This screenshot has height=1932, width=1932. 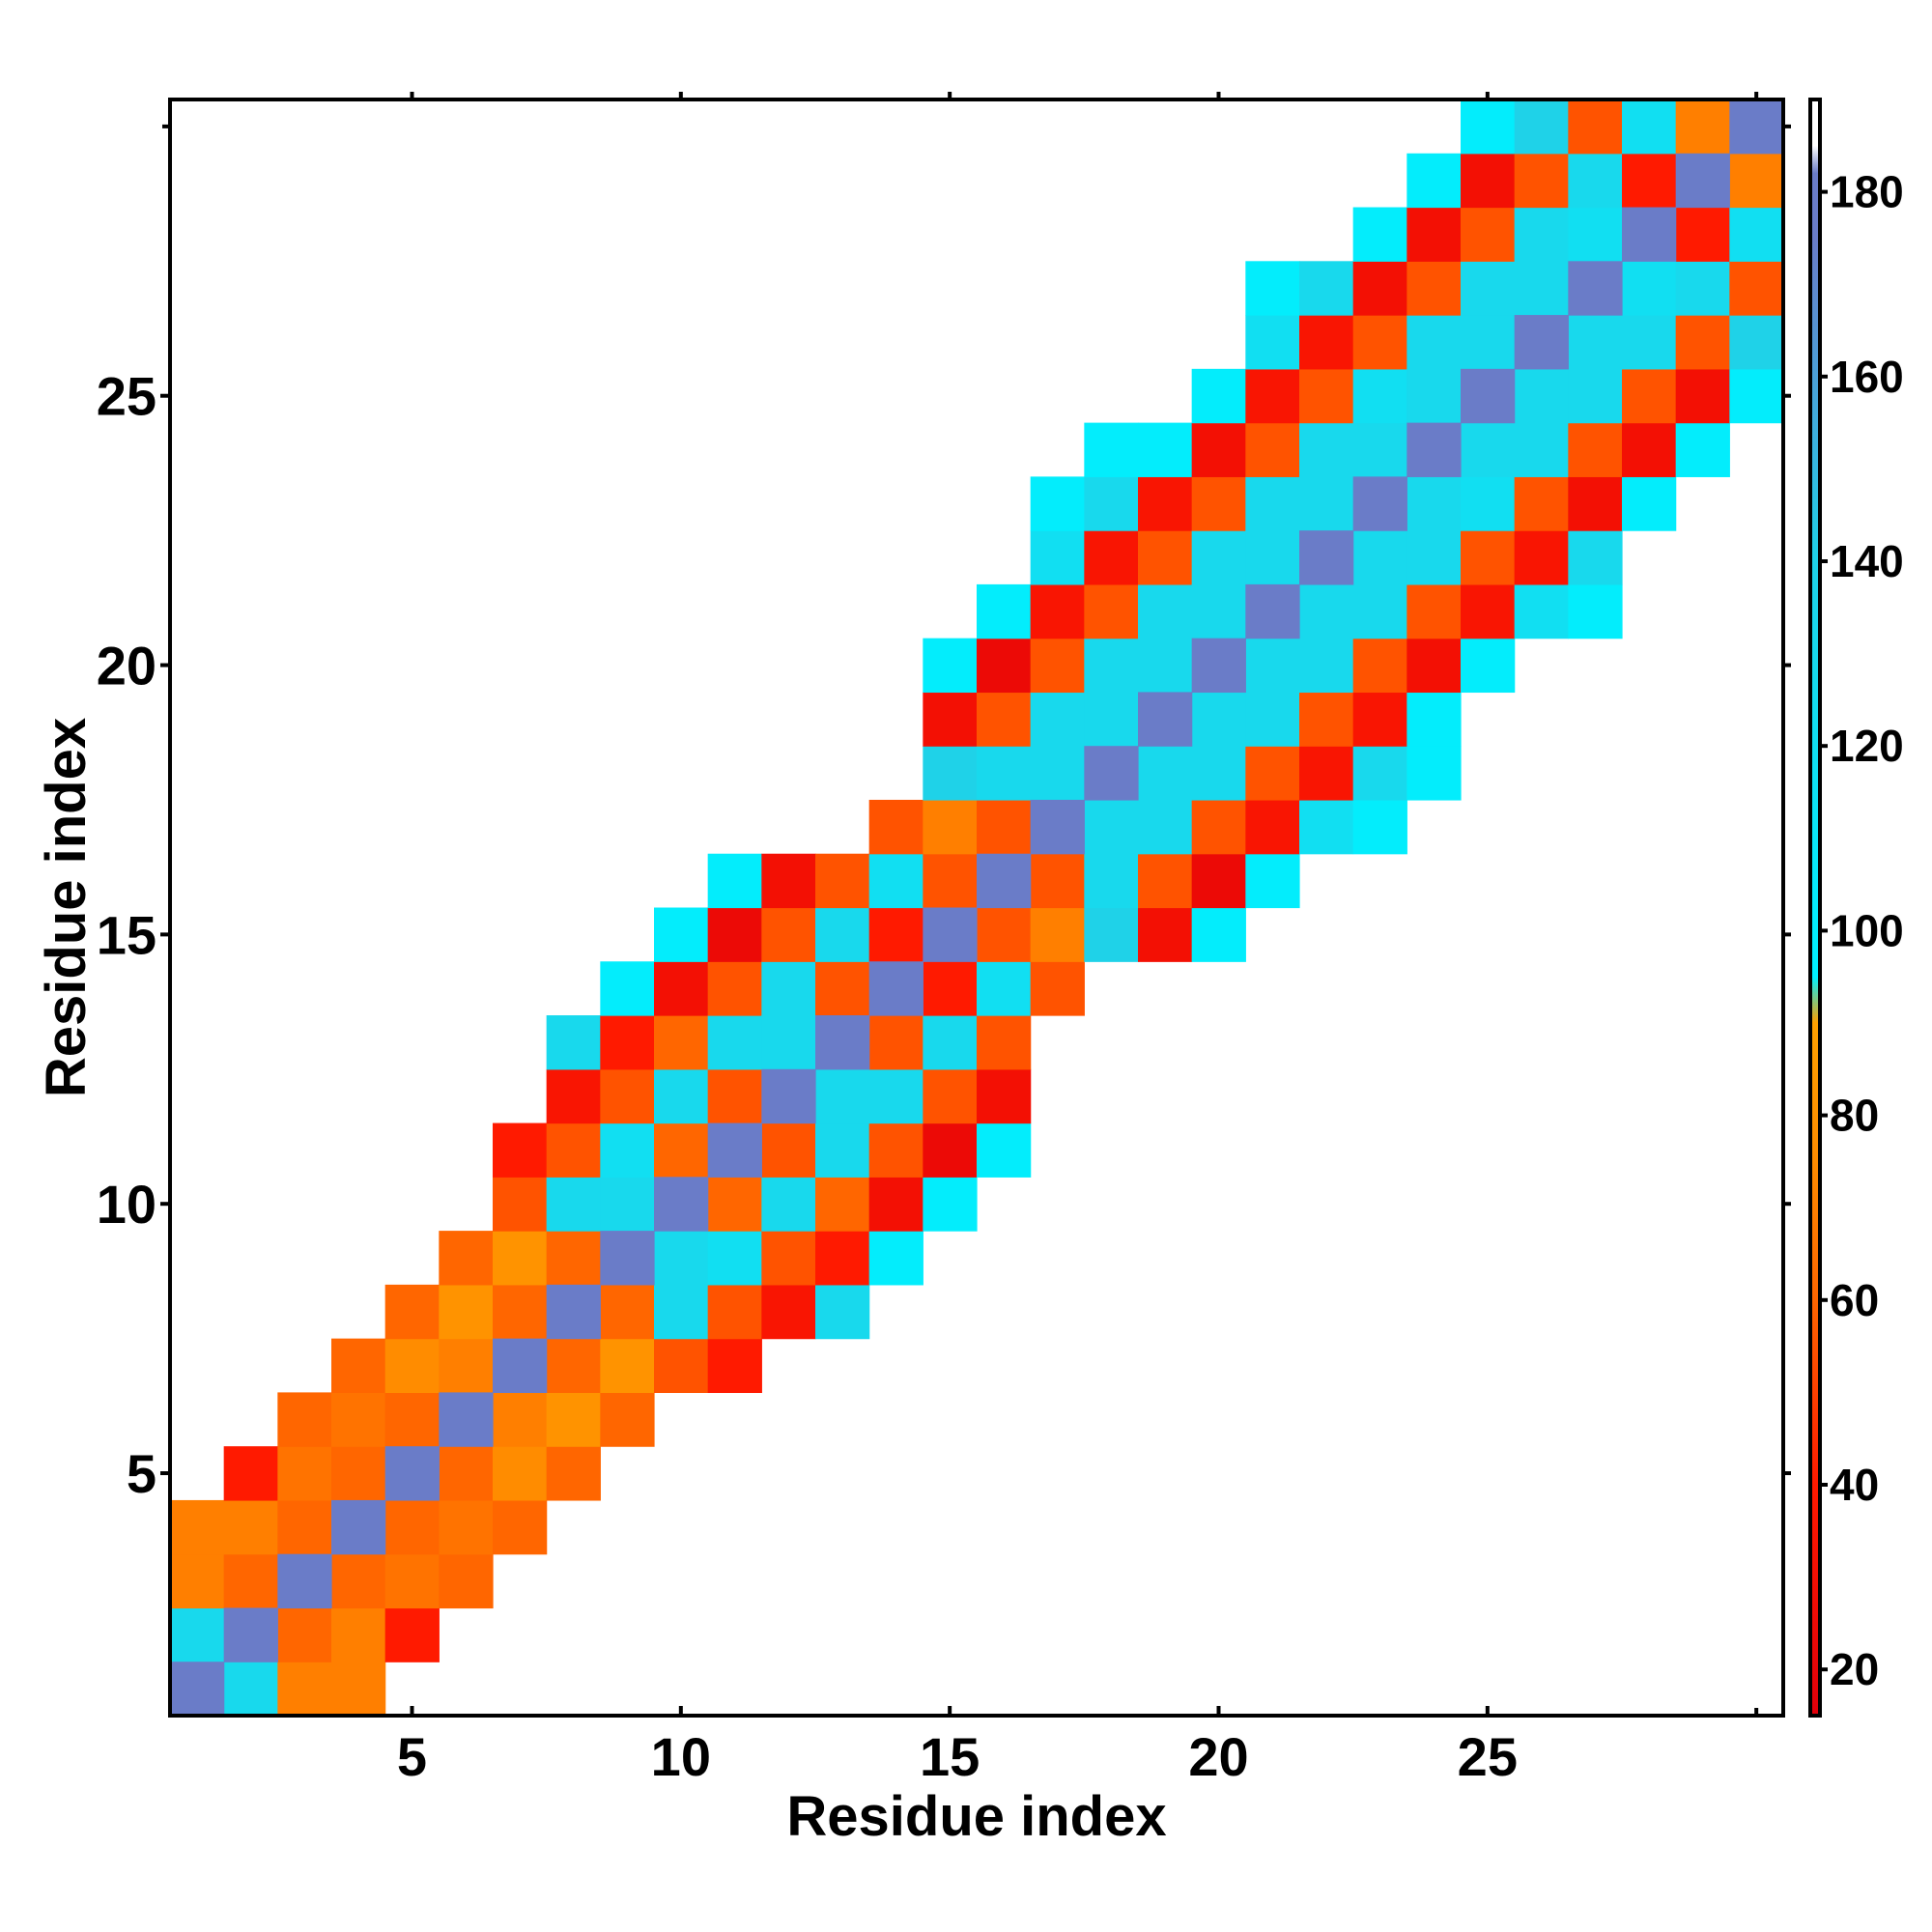 I want to click on y-tick-label: 15, so click(x=126, y=934).